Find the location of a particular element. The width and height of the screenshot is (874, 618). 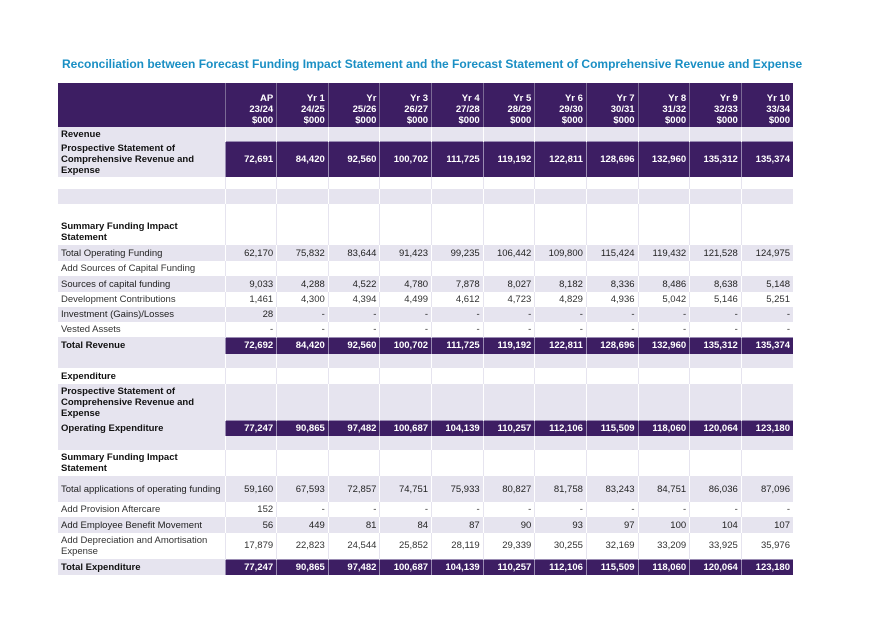

row-value-cell: 25,852 is located at coordinates (405, 546).